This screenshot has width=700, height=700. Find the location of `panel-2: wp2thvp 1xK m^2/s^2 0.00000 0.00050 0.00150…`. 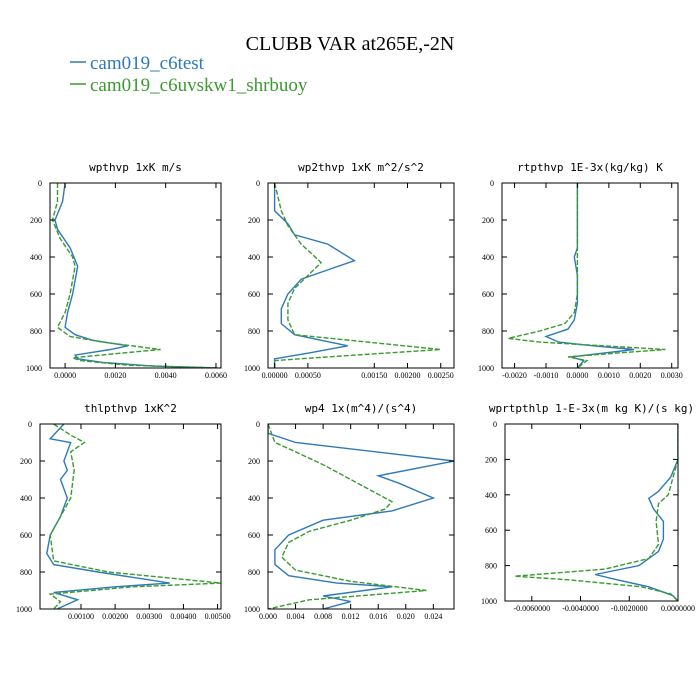

panel-2: wp2thvp 1xK m^2/s^2 0.00000 0.00050 0.00150… is located at coordinates (349, 270).